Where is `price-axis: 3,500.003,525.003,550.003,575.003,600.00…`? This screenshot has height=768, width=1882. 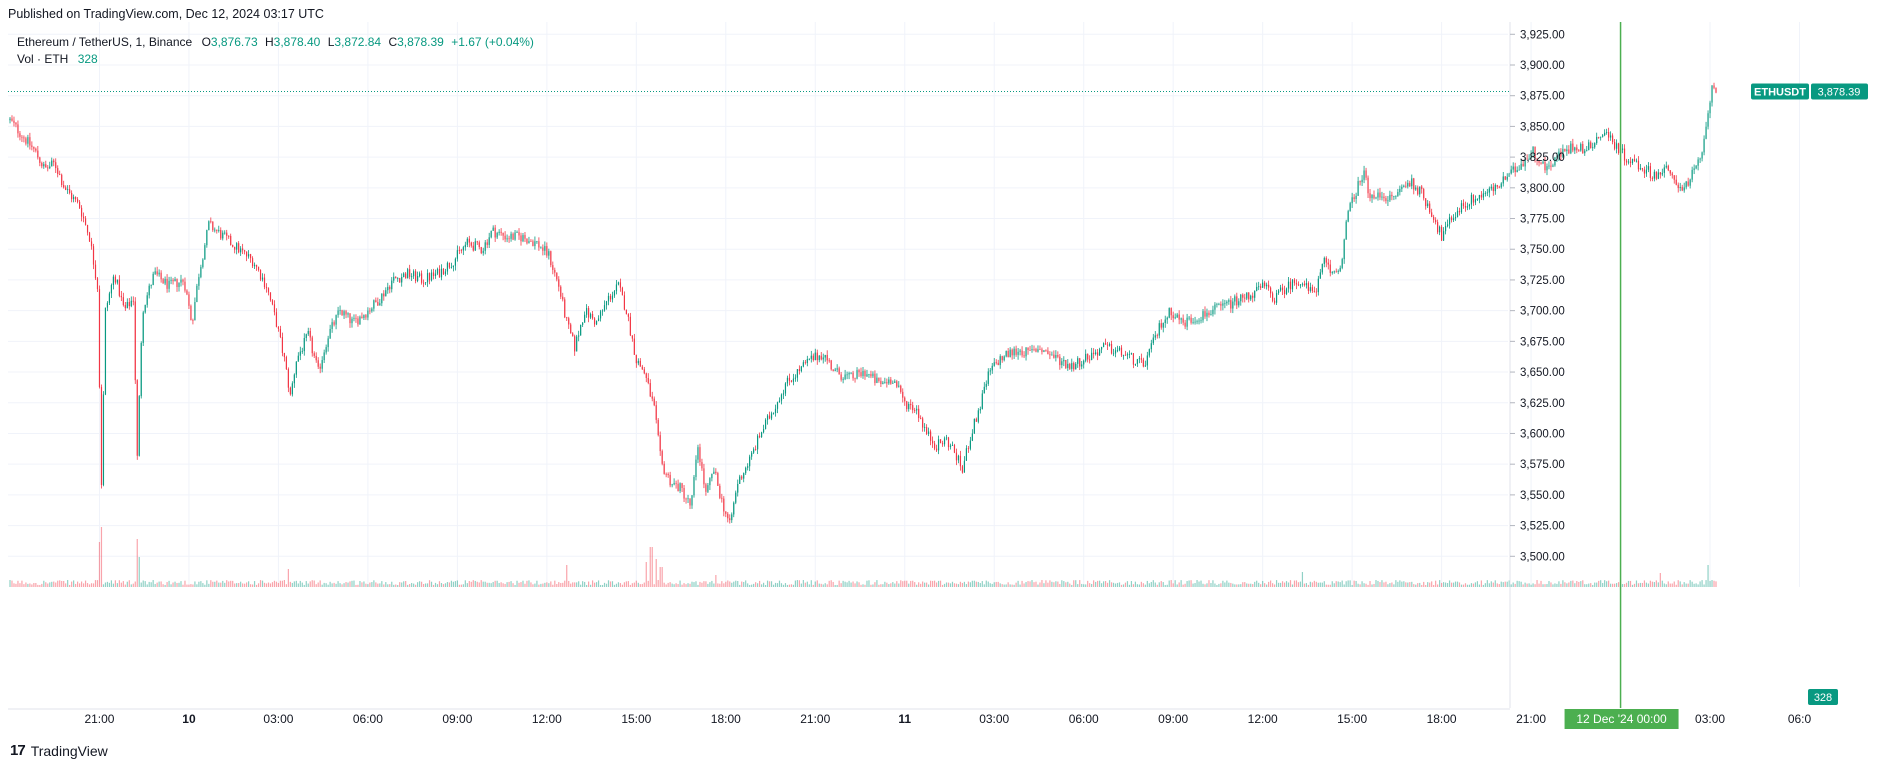
price-axis: 3,500.003,525.003,550.003,575.003,600.00… is located at coordinates (1537, 365).